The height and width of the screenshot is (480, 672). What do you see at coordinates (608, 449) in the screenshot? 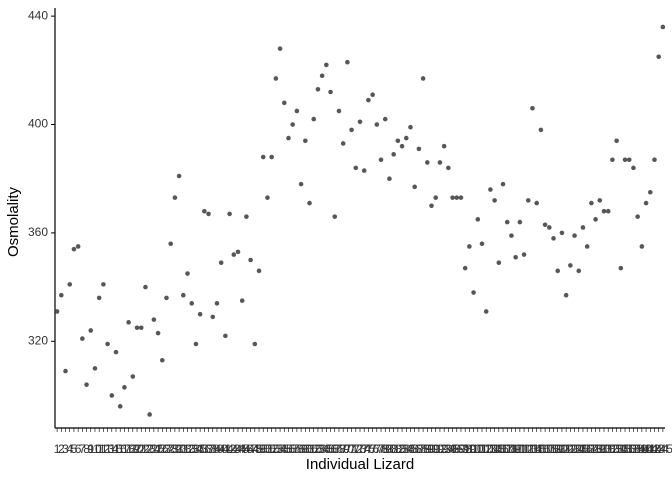
I see `x-tick-label: 132` at bounding box center [608, 449].